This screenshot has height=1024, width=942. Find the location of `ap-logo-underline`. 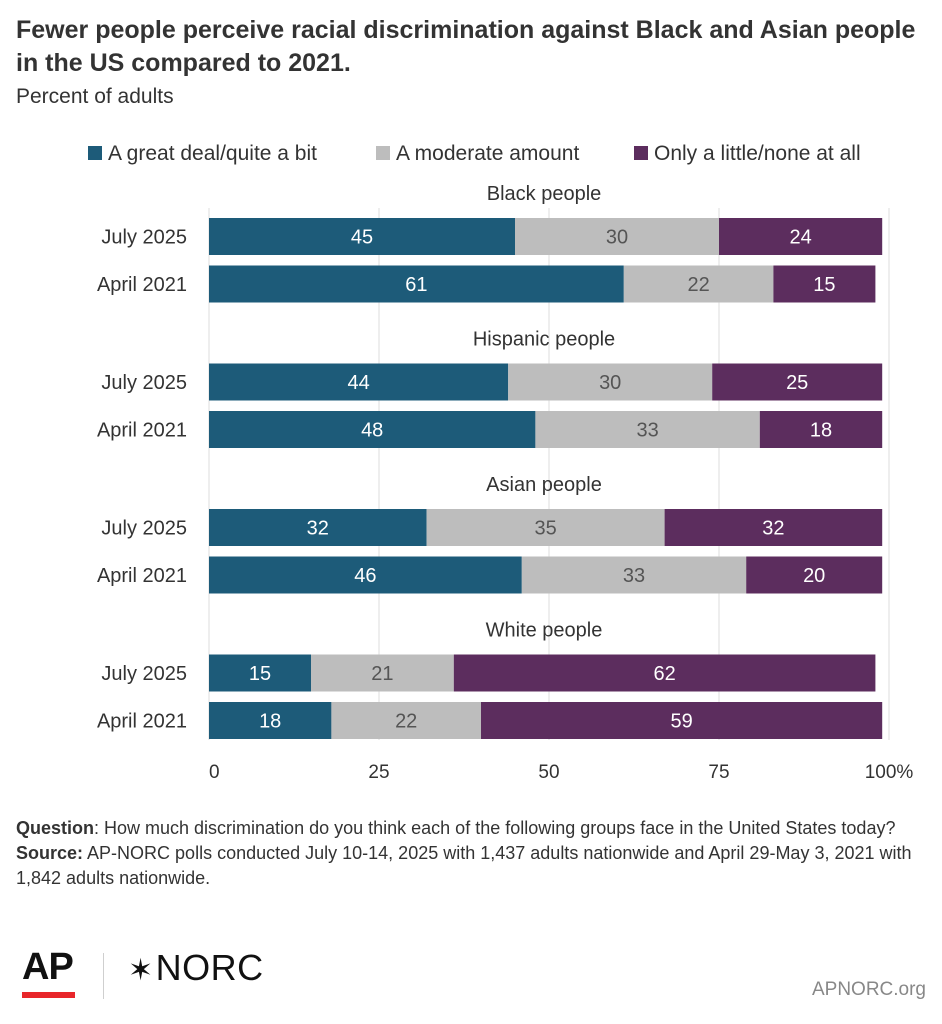

ap-logo-underline is located at coordinates (48, 995).